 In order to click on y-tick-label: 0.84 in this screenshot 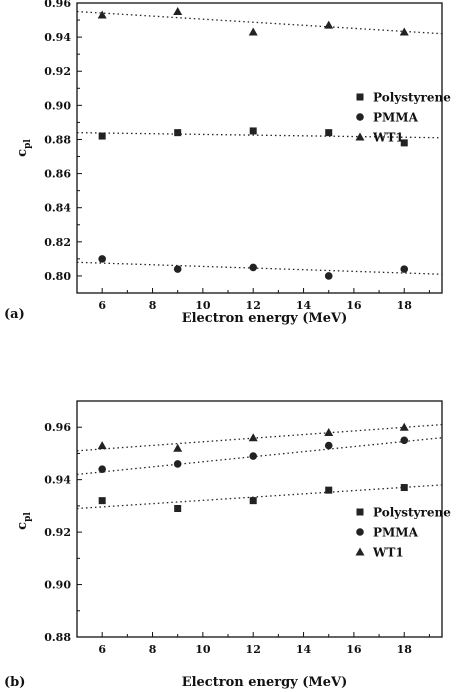, I will do `click(57, 208)`.